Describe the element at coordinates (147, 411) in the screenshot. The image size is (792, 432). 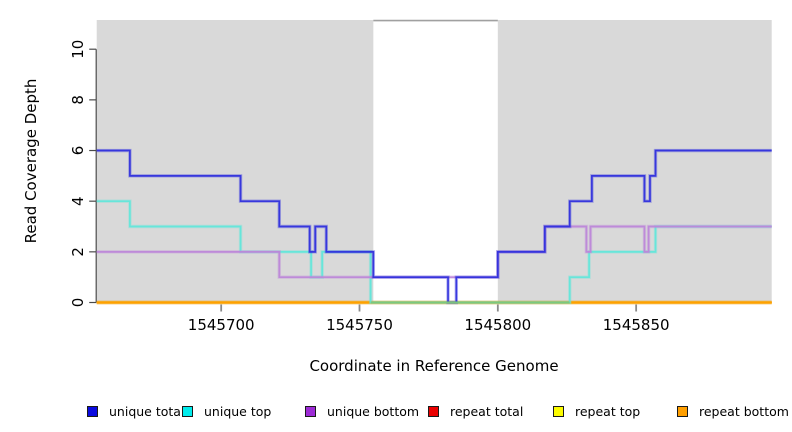
I see `legend-label: unique total` at that location.